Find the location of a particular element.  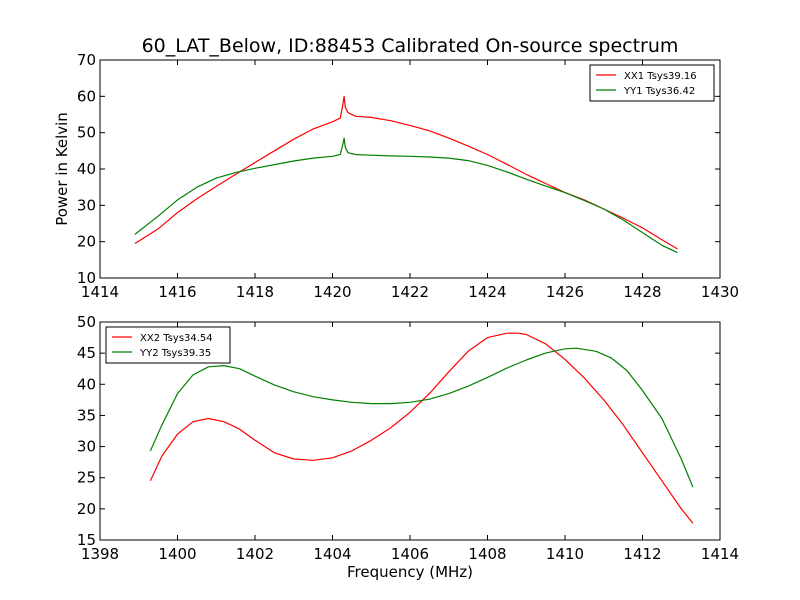

legend-label: XX1 Tsys39.16 is located at coordinates (660, 76).